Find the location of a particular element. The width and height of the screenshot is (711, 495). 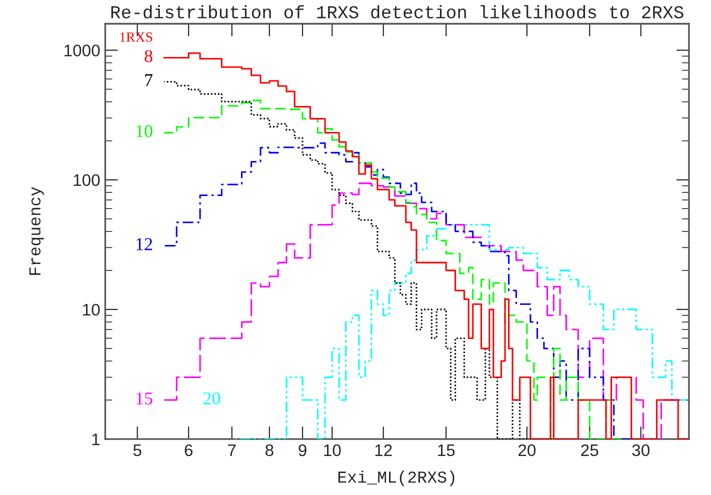

x-tick-label: 7 is located at coordinates (232, 450).